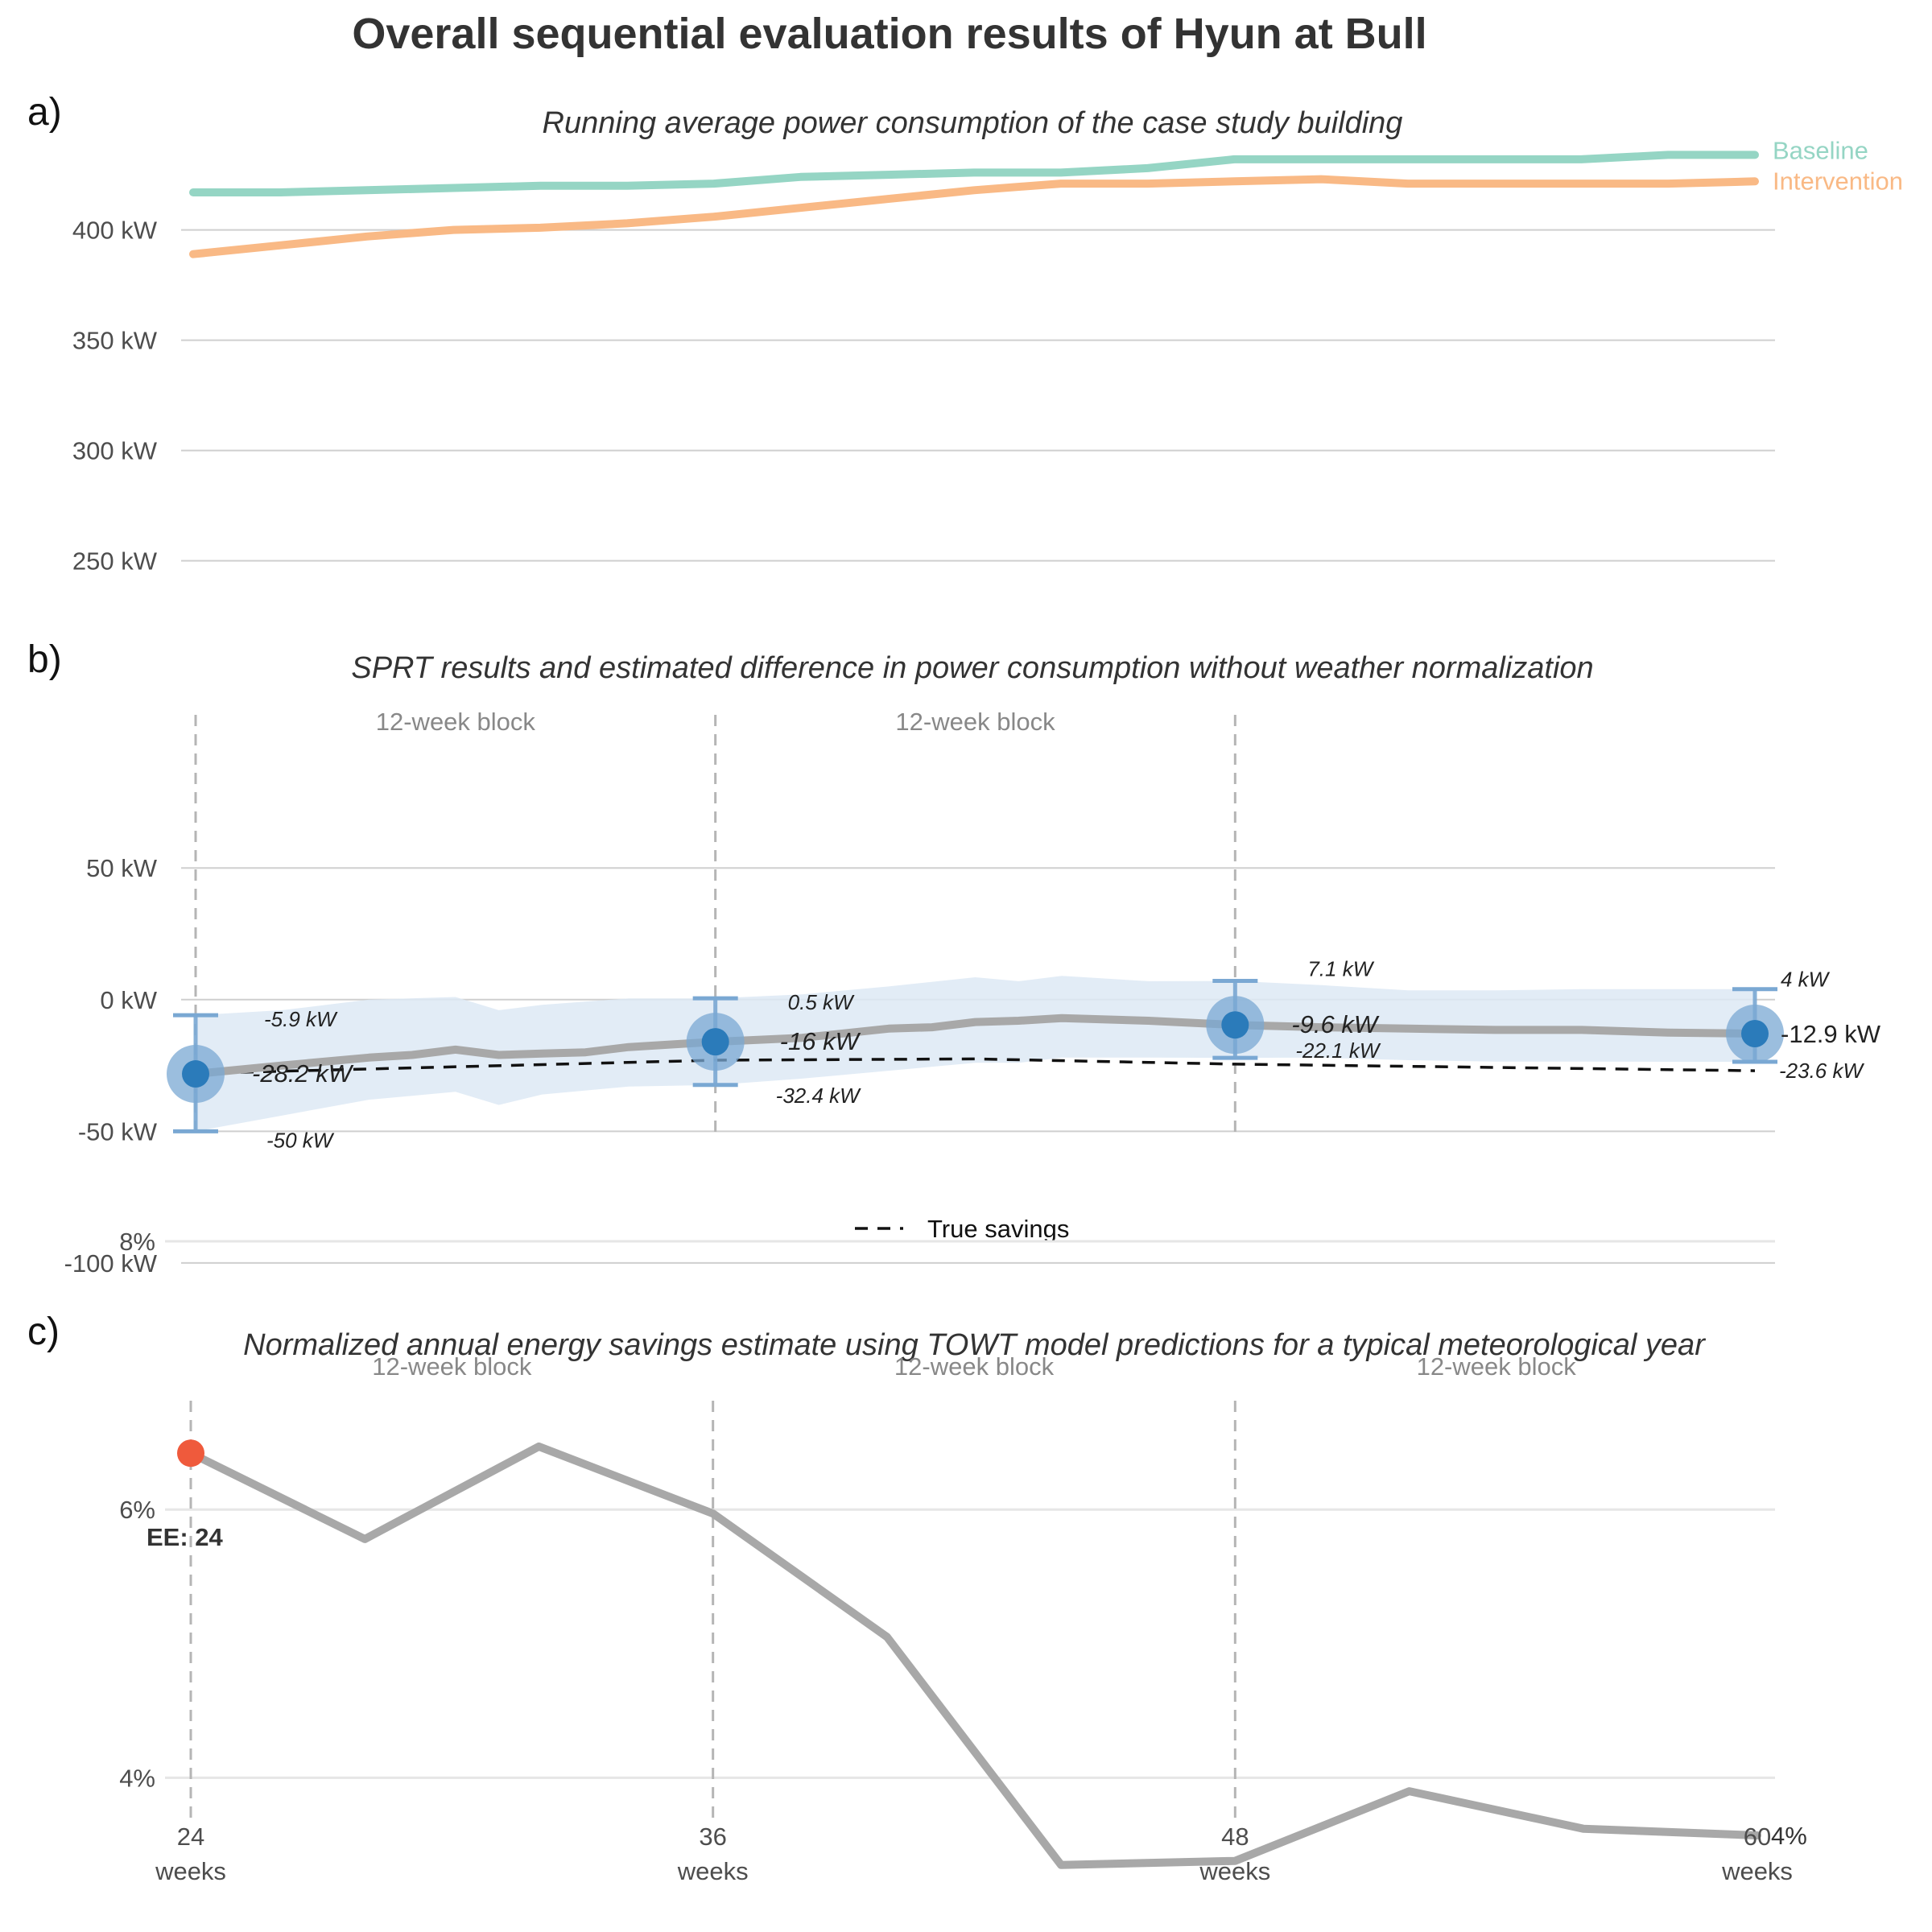 The image size is (1932, 1932). What do you see at coordinates (190, 1453) in the screenshot?
I see `ee-point` at bounding box center [190, 1453].